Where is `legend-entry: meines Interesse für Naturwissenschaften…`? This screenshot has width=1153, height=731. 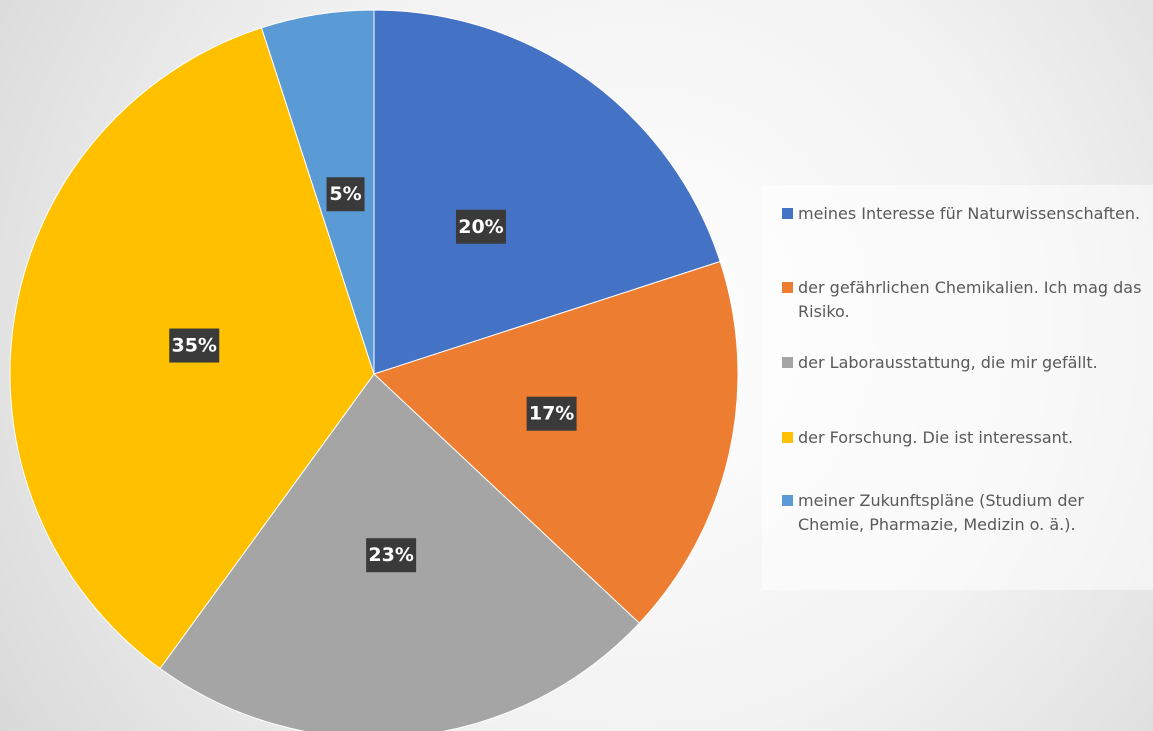
legend-entry: meines Interesse für Naturwissenschaften… is located at coordinates (963, 214).